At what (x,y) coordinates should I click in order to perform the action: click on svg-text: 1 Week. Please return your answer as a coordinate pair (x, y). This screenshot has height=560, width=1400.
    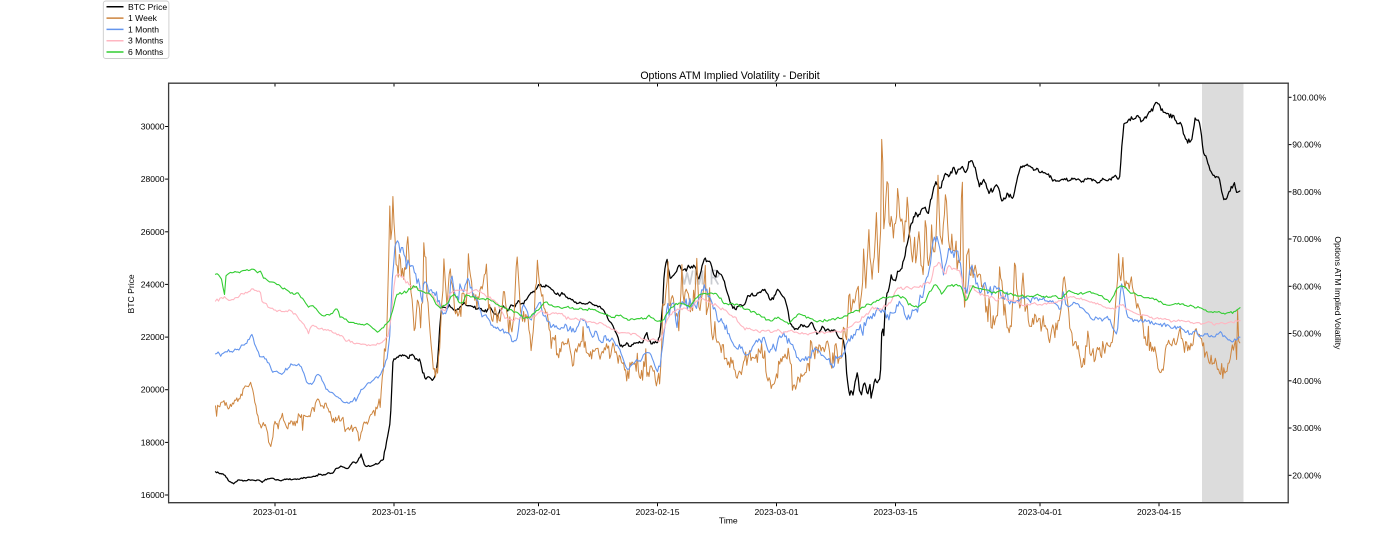
    Looking at the image, I should click on (143, 18).